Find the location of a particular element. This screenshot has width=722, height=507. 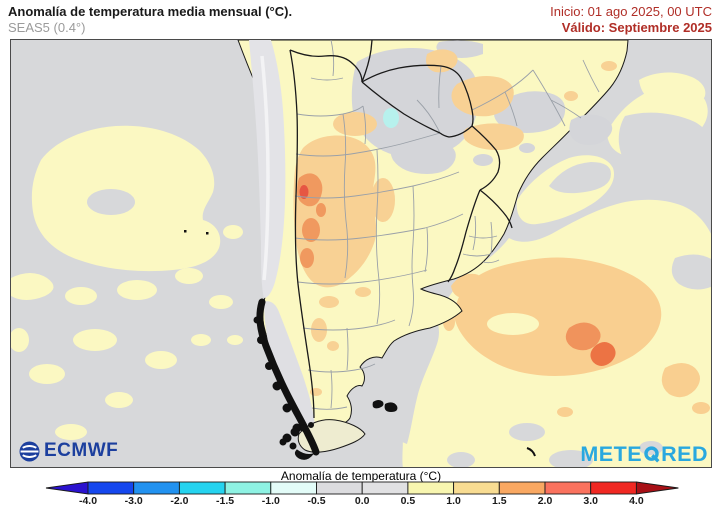

valid-date-label: Válido: Septiembre 2025 is located at coordinates (636, 27).